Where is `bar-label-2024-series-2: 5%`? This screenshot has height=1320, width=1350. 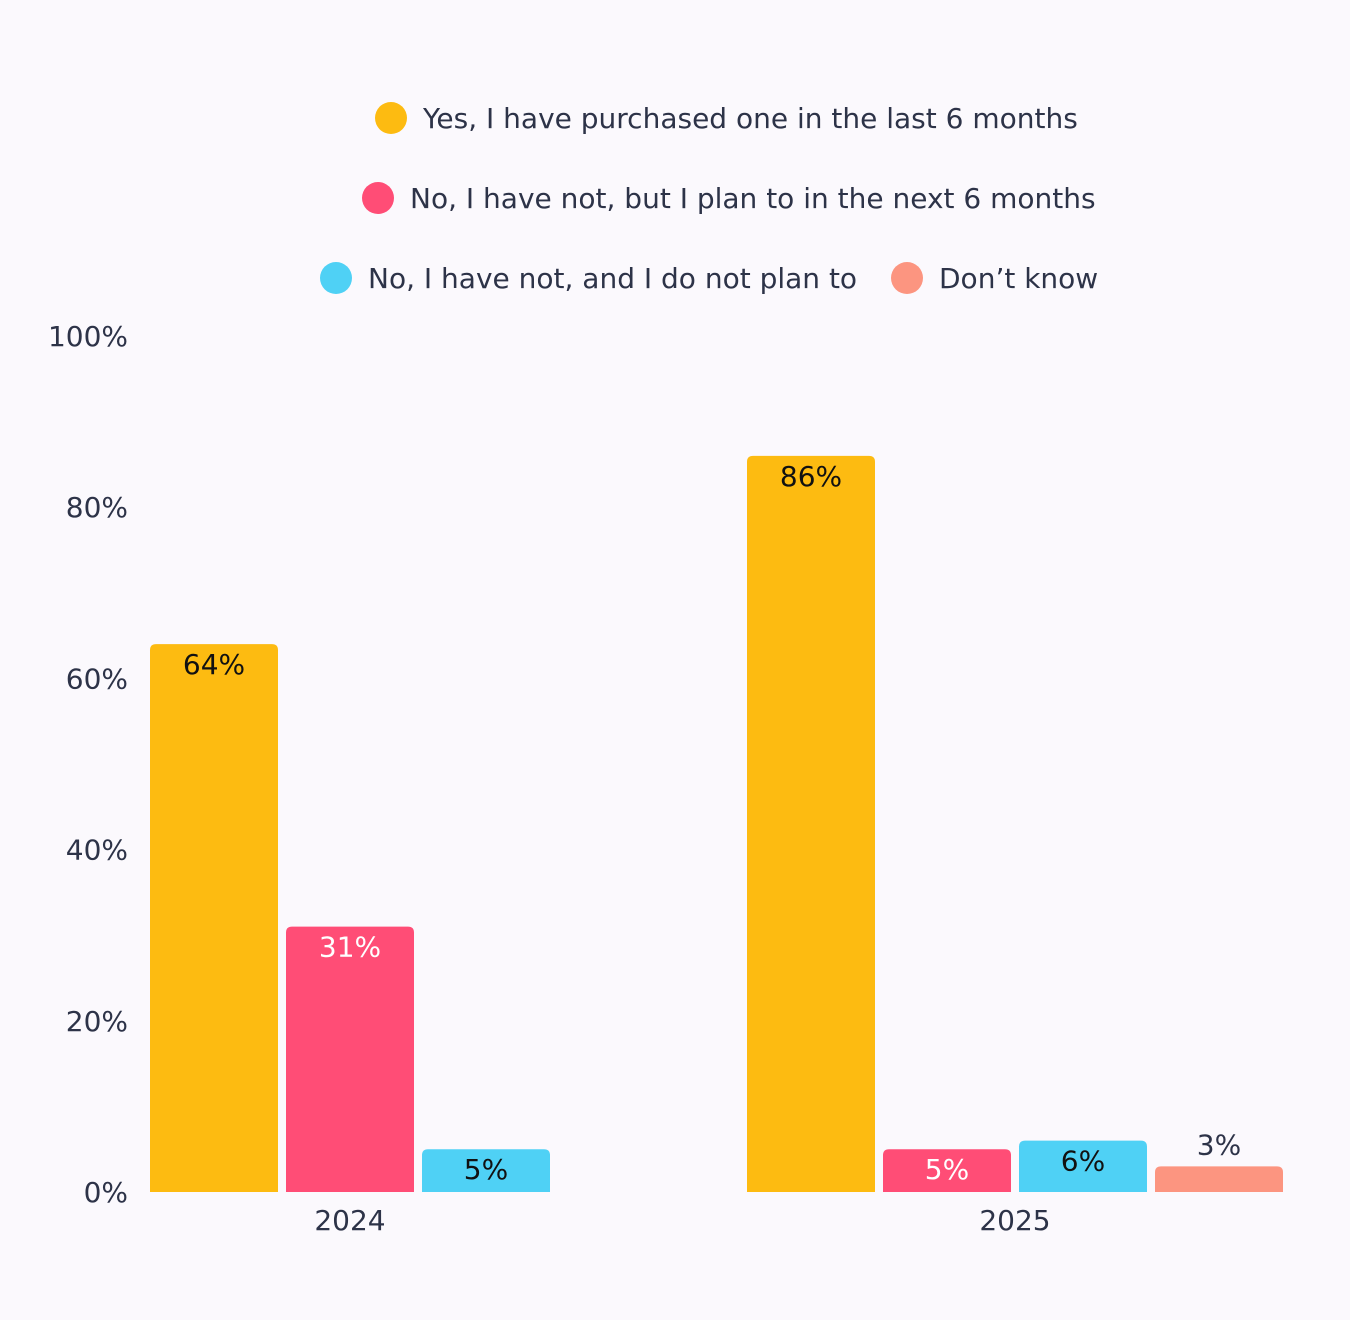
bar-label-2024-series-2: 5% is located at coordinates (486, 1169).